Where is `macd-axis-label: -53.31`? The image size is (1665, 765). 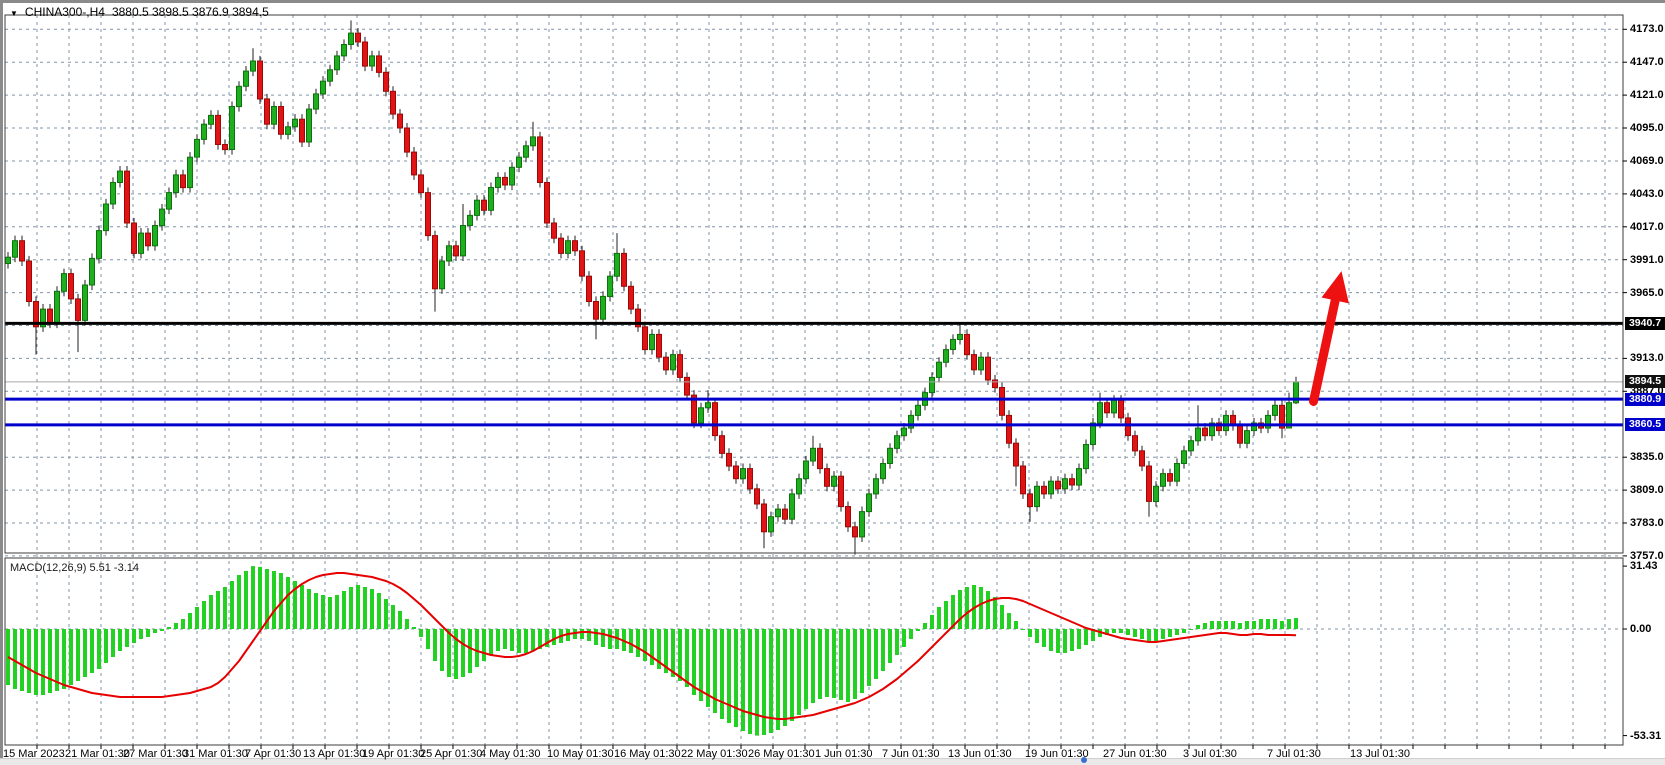 macd-axis-label: -53.31 is located at coordinates (1646, 736).